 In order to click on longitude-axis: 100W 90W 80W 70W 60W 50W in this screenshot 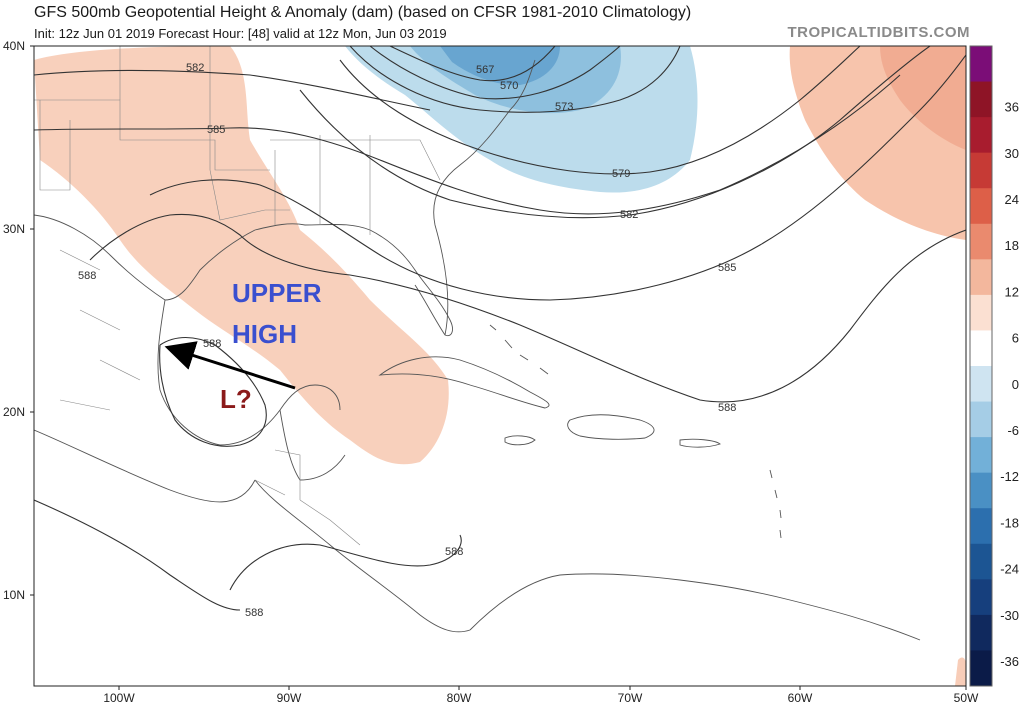, I will do `click(541, 695)`.